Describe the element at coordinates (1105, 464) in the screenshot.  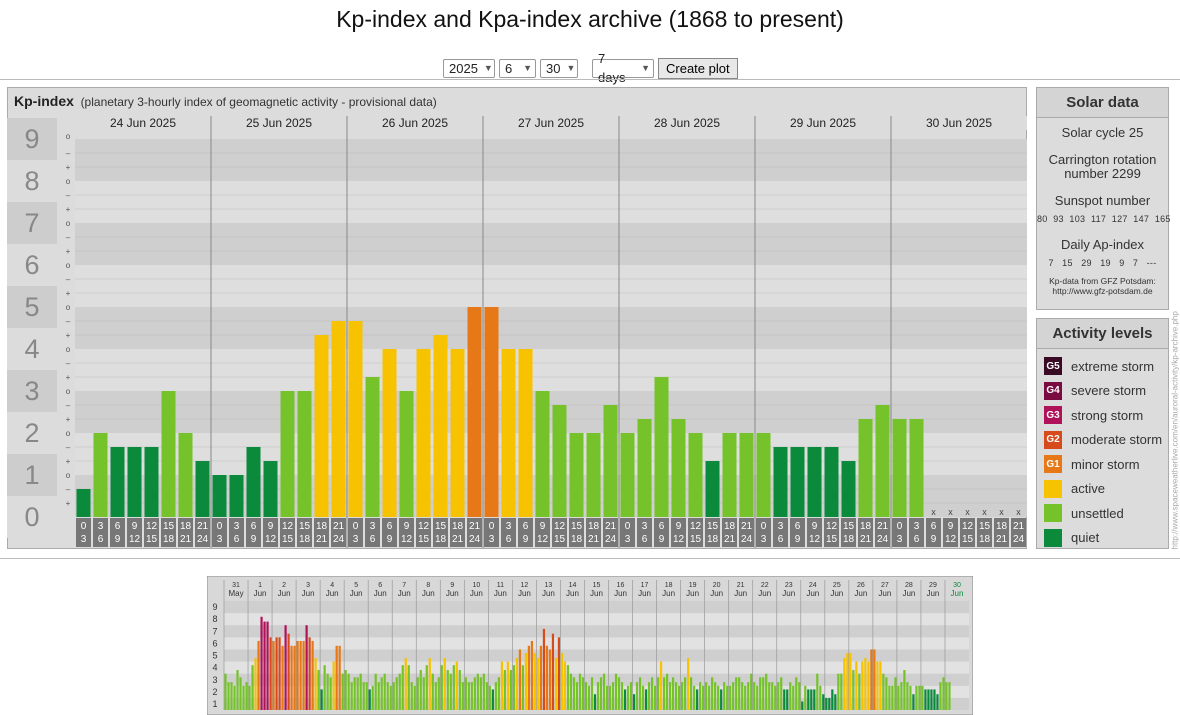
I see `level-label: minor storm` at that location.